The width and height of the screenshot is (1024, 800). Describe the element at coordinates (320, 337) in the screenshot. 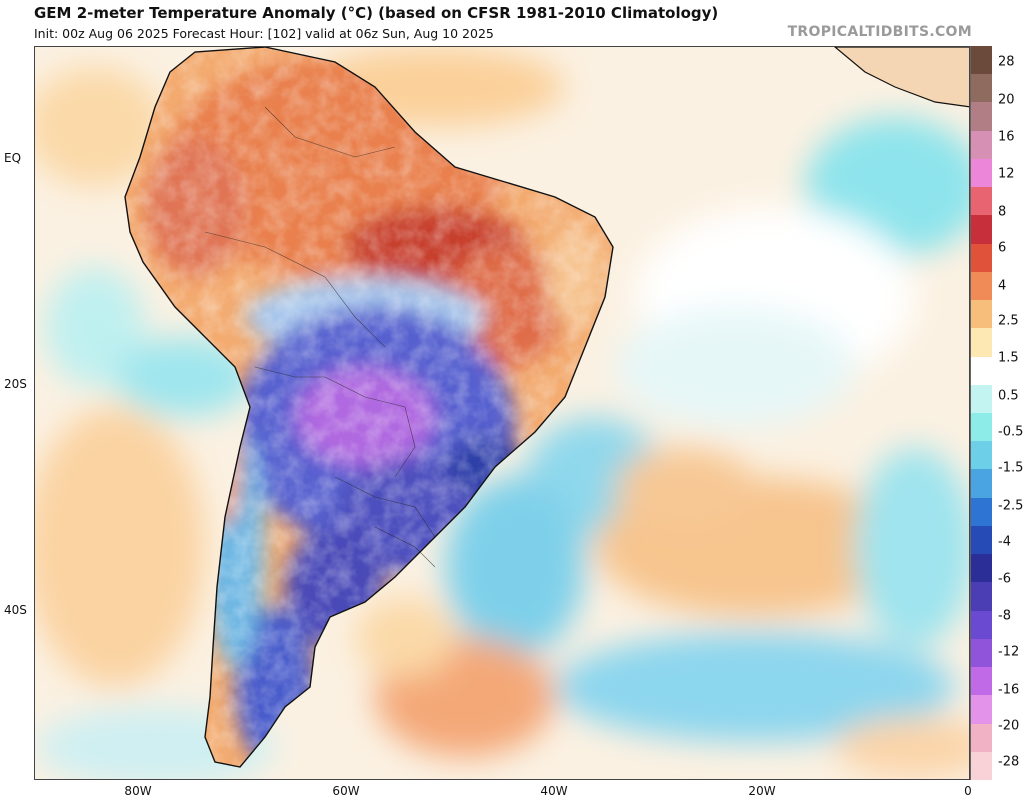

I see `country-borders` at that location.